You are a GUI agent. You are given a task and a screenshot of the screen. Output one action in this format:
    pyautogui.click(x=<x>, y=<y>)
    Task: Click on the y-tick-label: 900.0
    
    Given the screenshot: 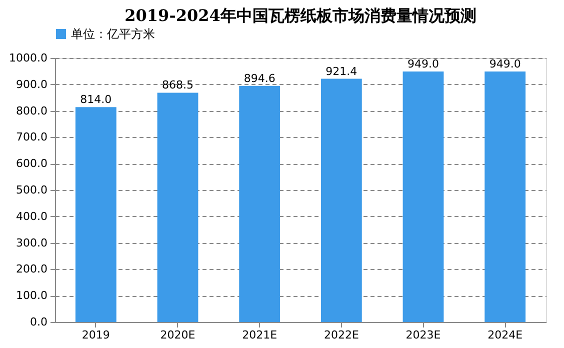 What is the action you would take?
    pyautogui.click(x=32, y=84)
    